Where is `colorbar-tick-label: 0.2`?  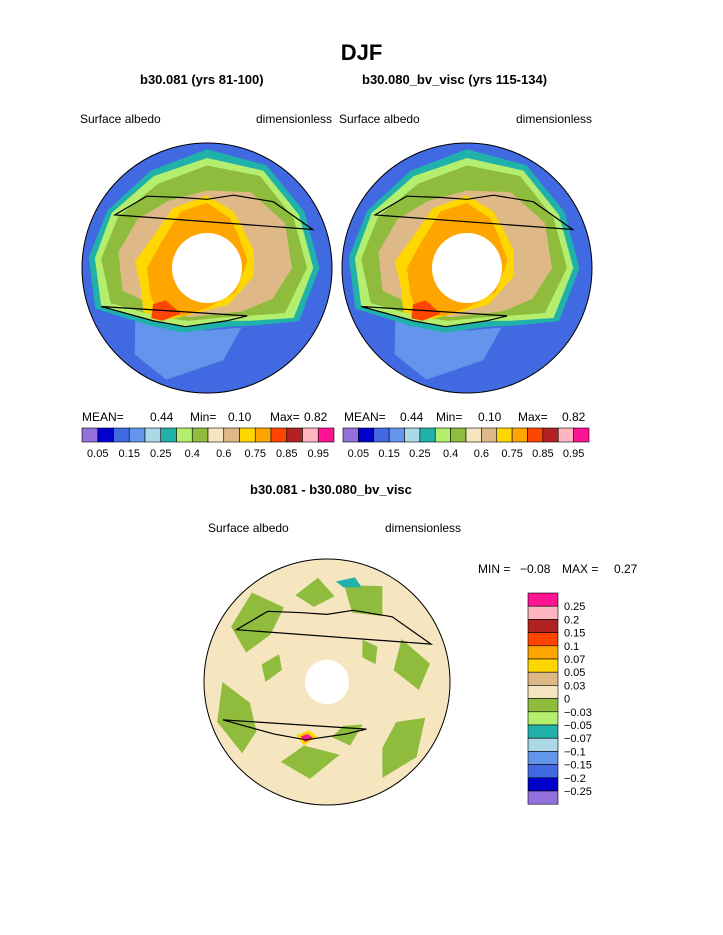 colorbar-tick-label: 0.2 is located at coordinates (571, 620).